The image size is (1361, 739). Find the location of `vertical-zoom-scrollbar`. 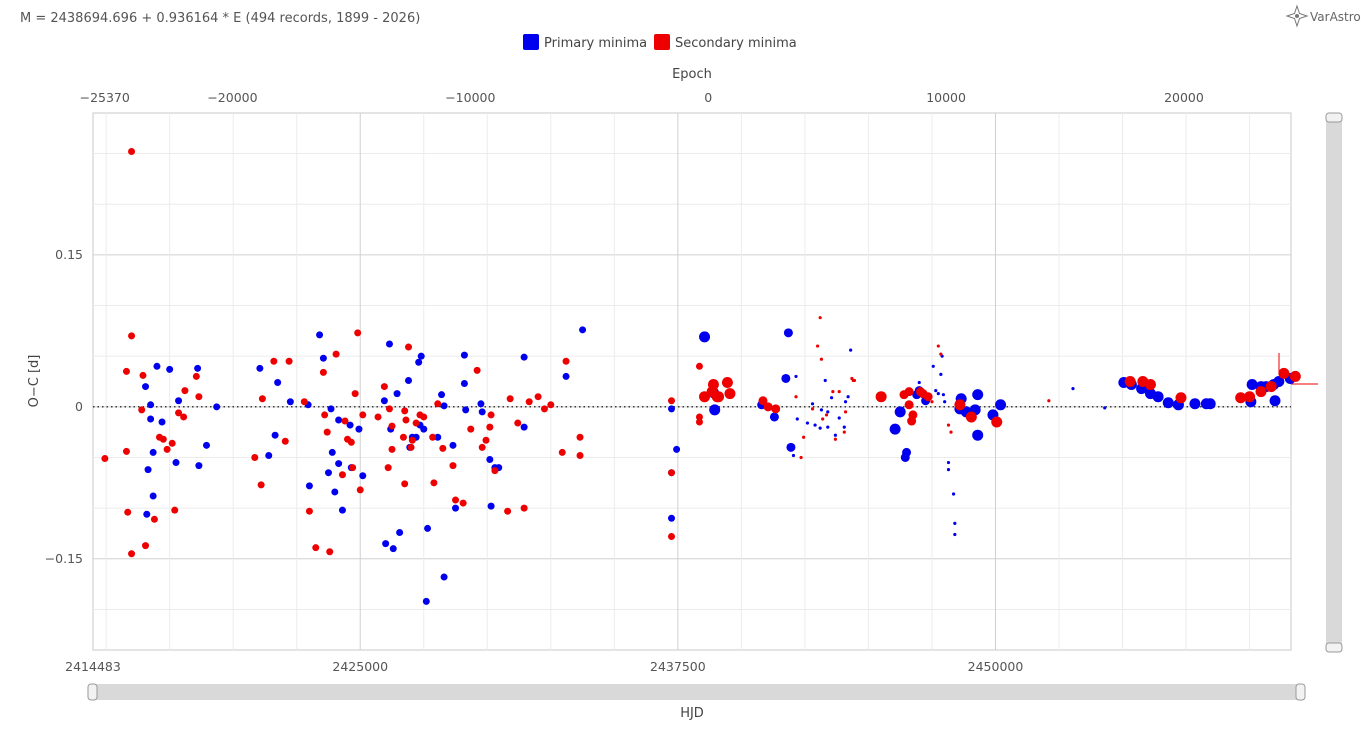

vertical-zoom-scrollbar is located at coordinates (1334, 382).